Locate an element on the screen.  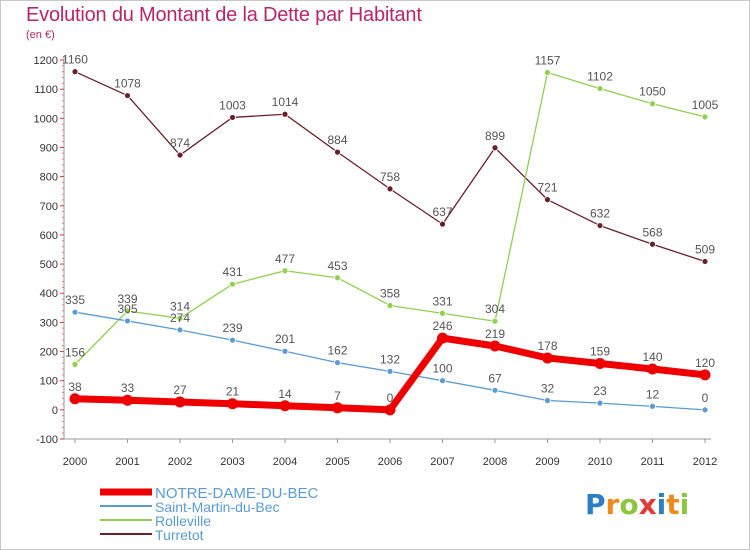
logo-letter: r is located at coordinates (612, 504).